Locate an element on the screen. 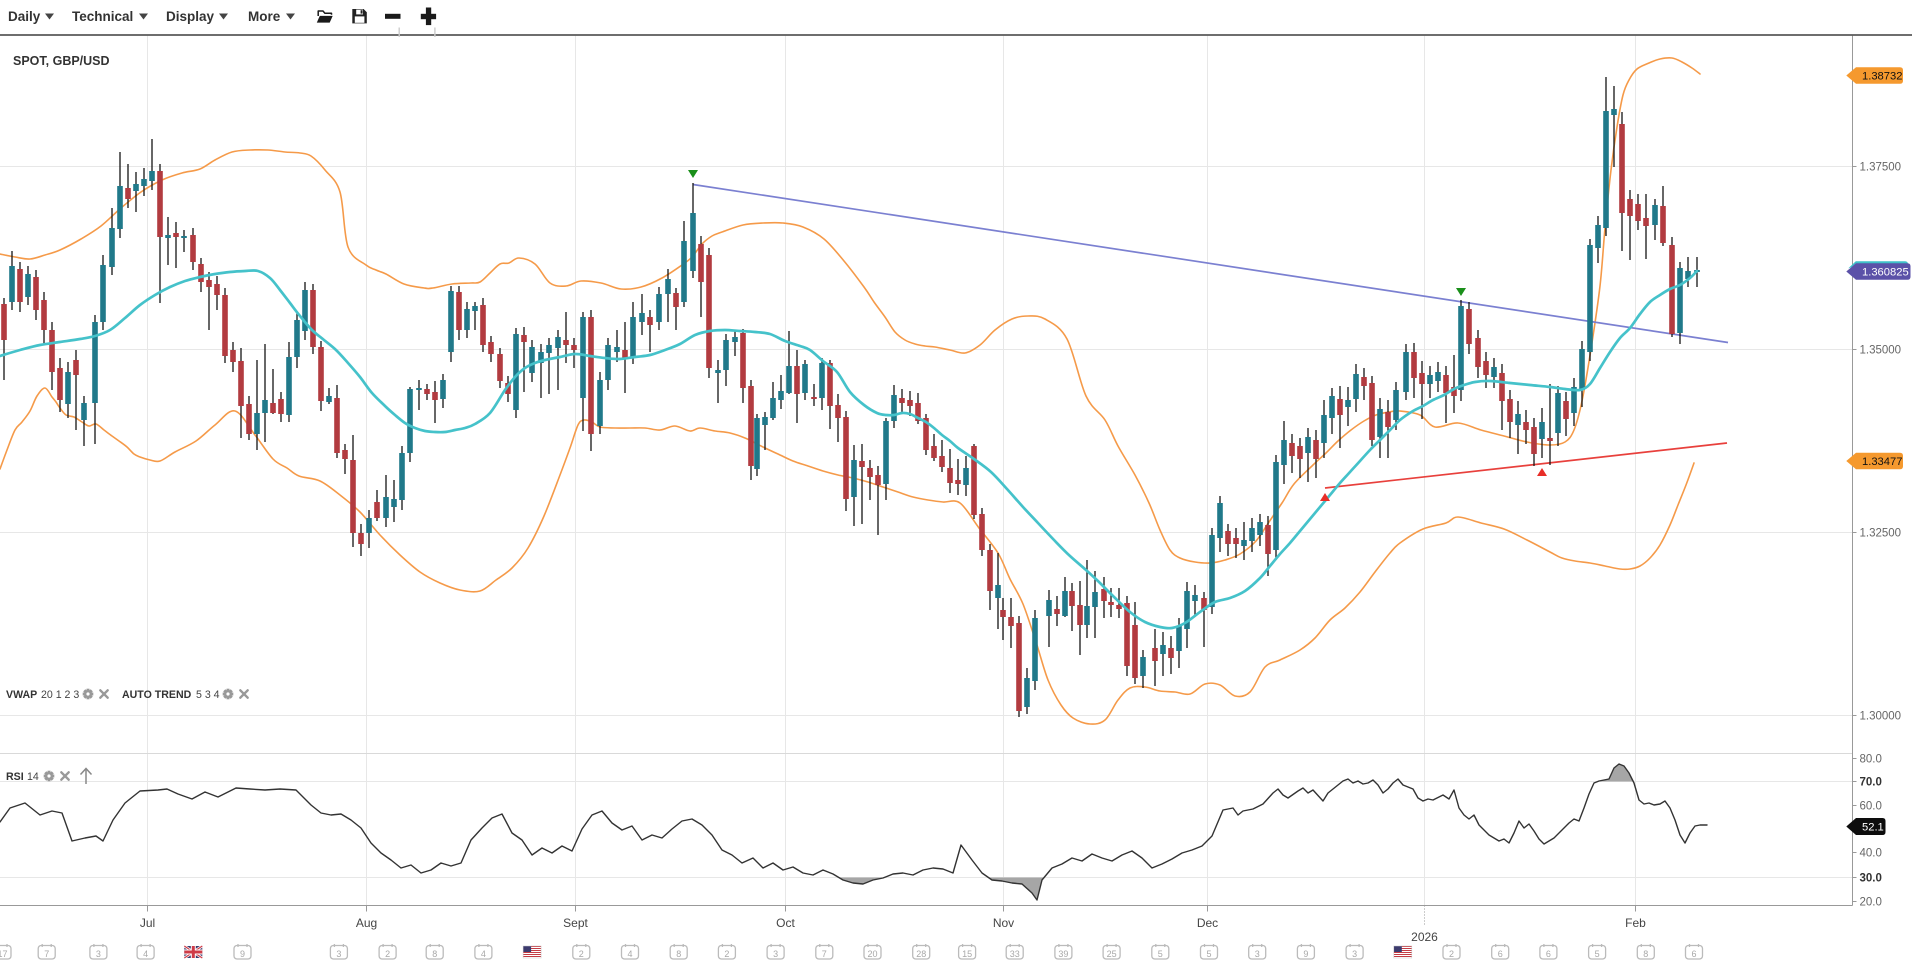 The width and height of the screenshot is (1912, 968). svg-text: Display is located at coordinates (190, 16).